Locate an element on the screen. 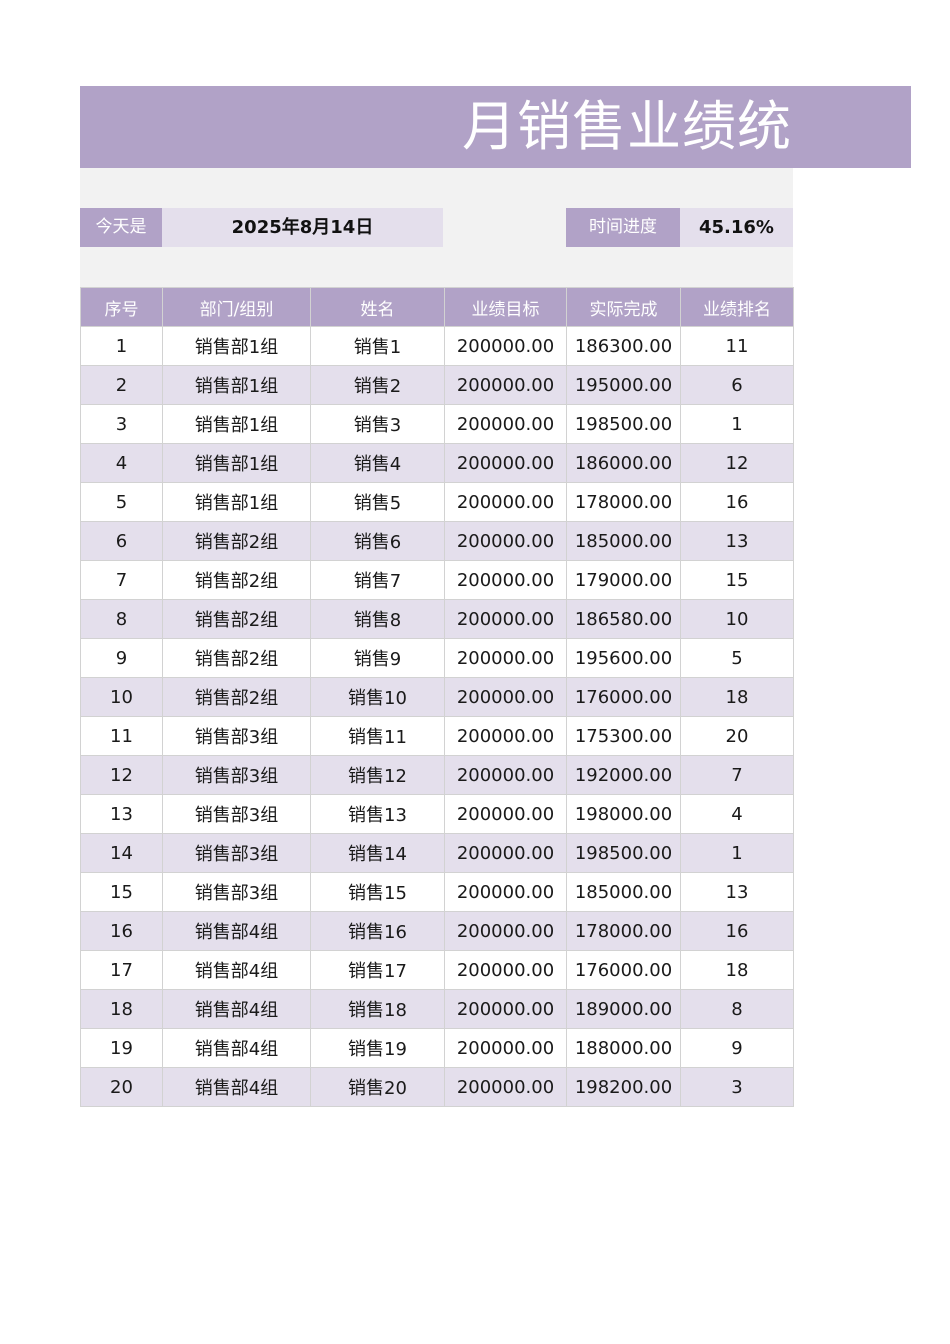 Image resolution: width=950 pixels, height=1344 pixels. cell-index: 6 is located at coordinates (121, 541).